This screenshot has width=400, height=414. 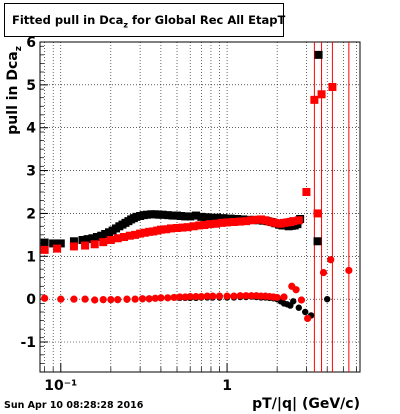 What do you see at coordinates (31, 214) in the screenshot?
I see `y-tick-label: 2` at bounding box center [31, 214].